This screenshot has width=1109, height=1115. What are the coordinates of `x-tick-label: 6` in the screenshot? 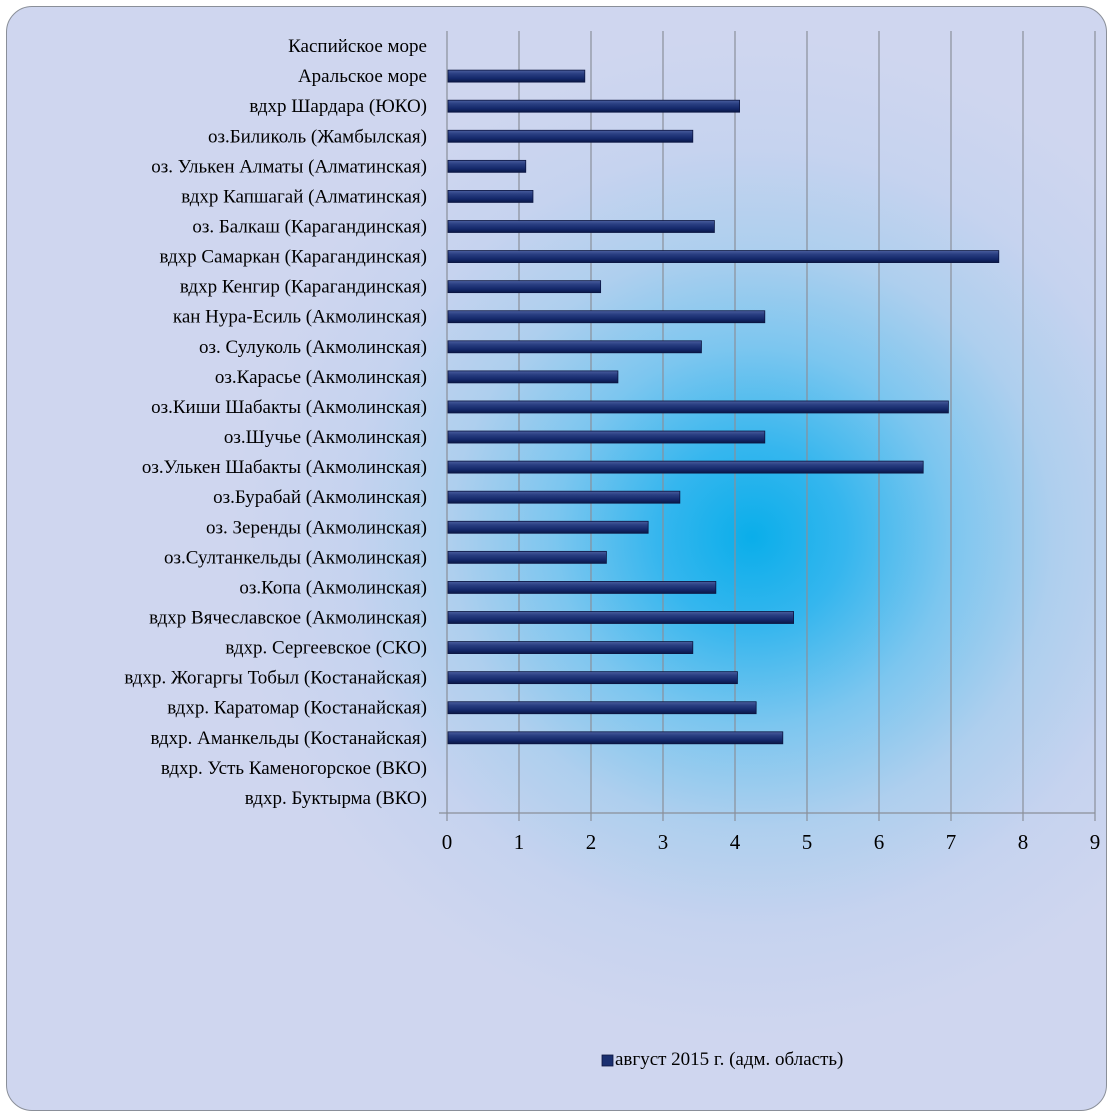 It's located at (879, 842).